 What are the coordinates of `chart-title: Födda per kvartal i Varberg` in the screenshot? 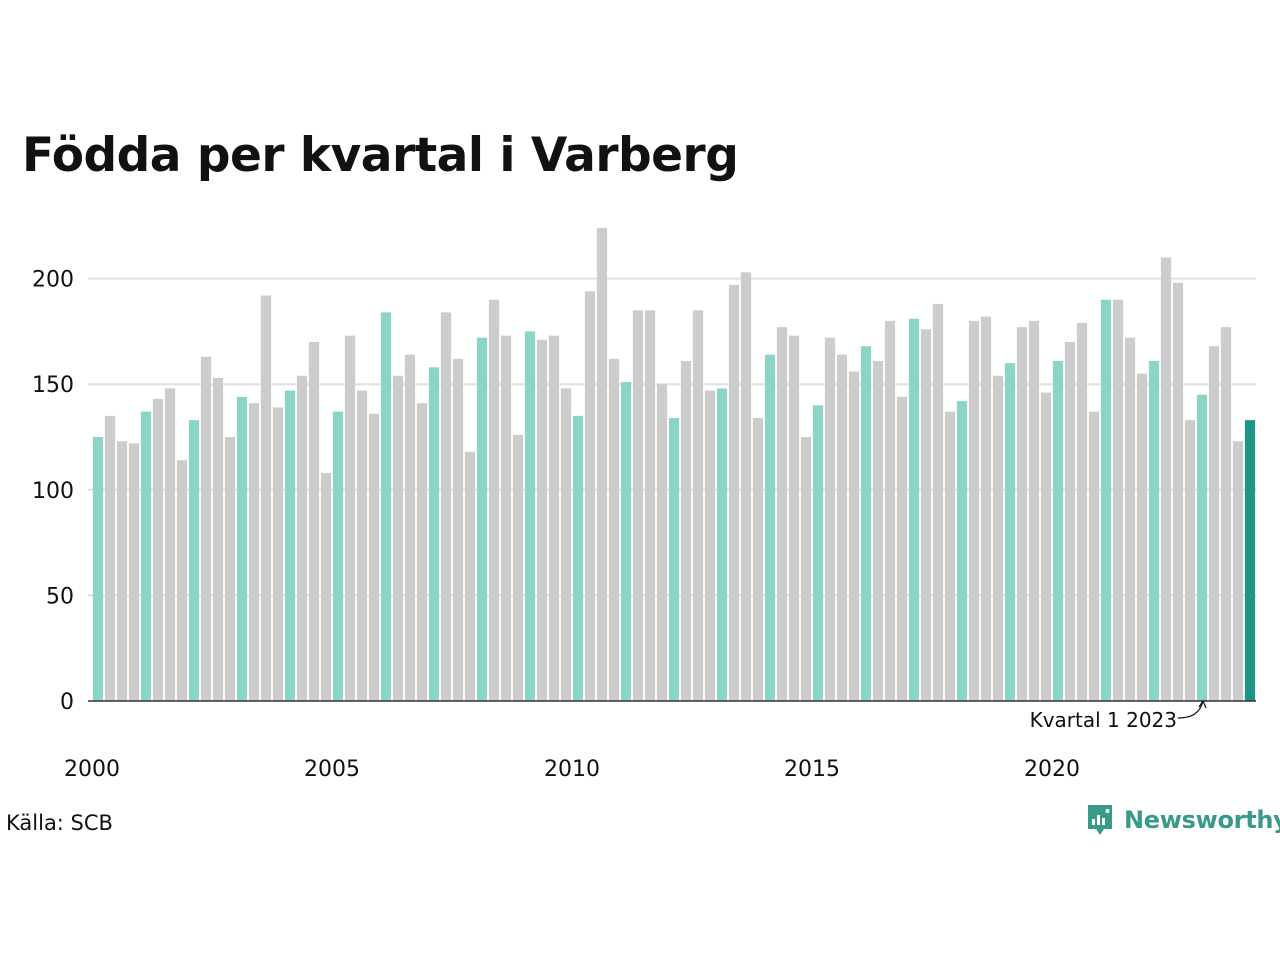 It's located at (380, 155).